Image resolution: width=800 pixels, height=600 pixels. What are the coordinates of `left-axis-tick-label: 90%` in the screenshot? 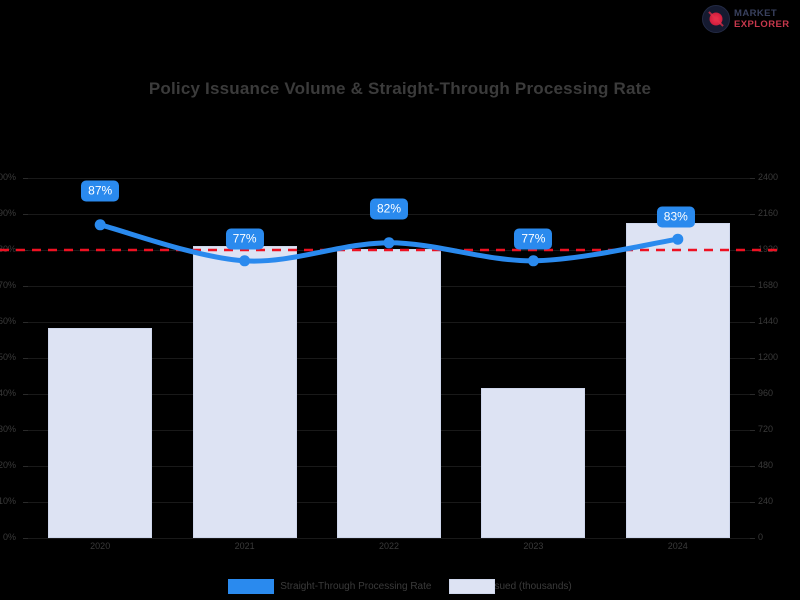 It's located at (8, 213).